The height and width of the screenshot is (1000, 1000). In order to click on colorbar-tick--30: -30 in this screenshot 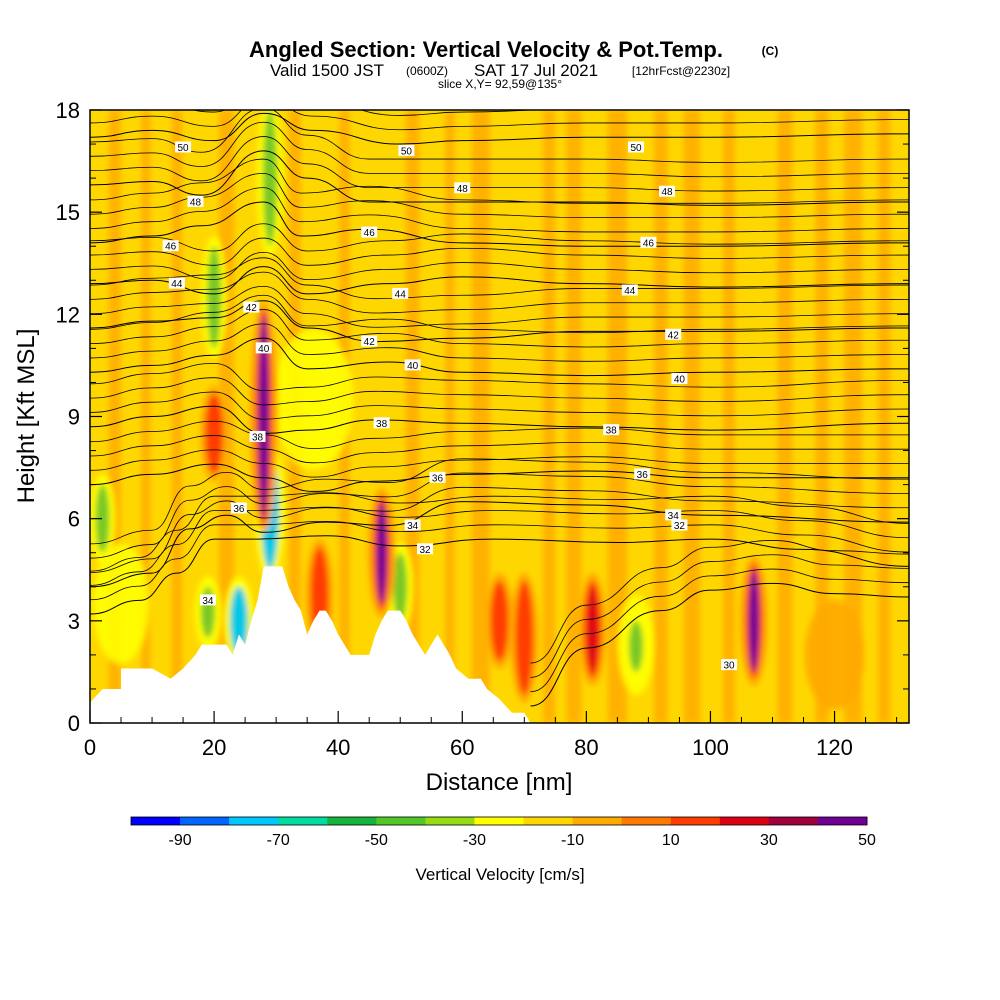, I will do `click(474, 840)`.